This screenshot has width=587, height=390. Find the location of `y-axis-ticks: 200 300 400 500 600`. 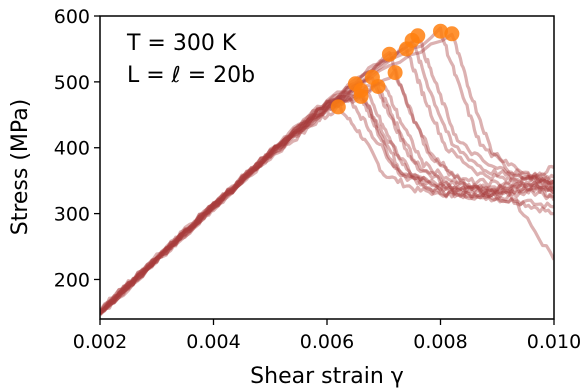

y-axis-ticks: 200 300 400 500 600 is located at coordinates (77, 148).